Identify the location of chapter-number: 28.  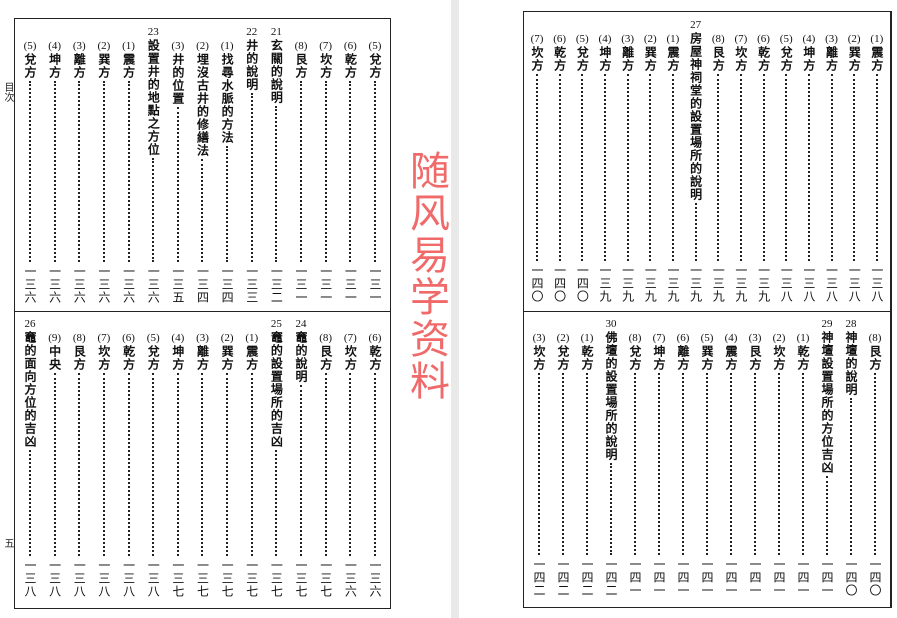
(851, 324).